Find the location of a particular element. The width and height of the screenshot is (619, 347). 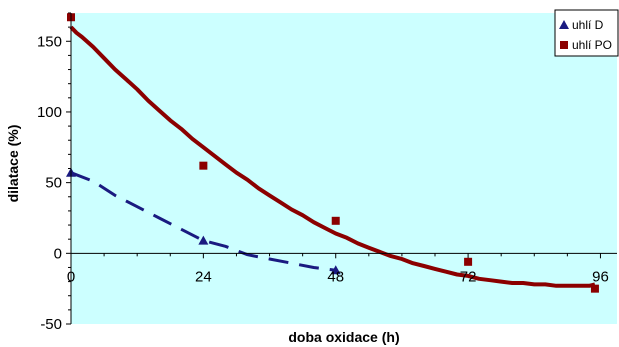

y-axis-title: dilatace (%) is located at coordinates (13, 164).